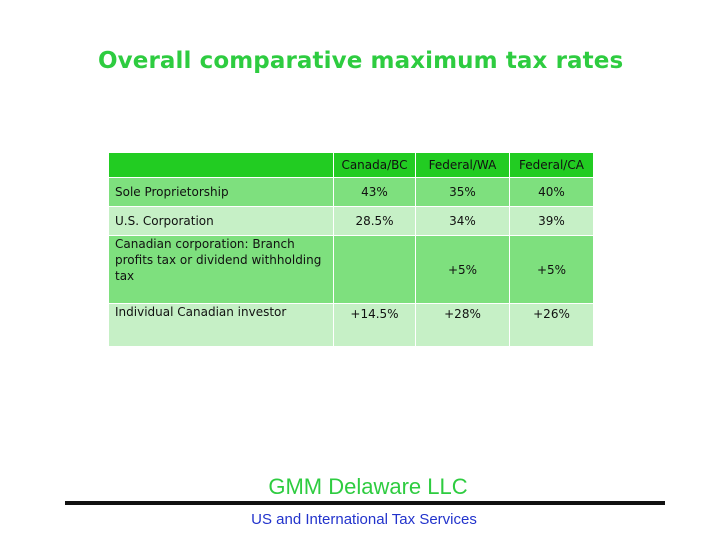  Describe the element at coordinates (364, 519) in the screenshot. I see `company-tagline: US and International Tax Services` at that location.